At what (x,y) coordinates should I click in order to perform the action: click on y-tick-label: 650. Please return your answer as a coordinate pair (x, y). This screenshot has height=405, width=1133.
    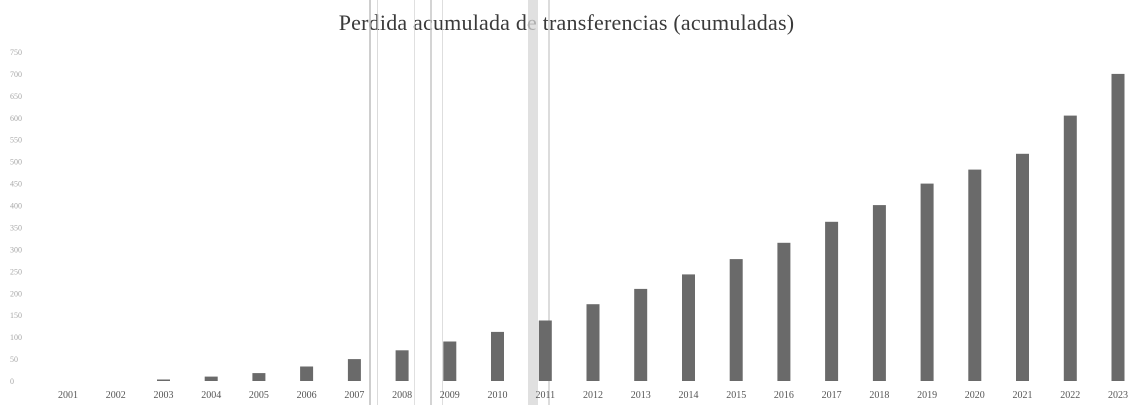
    Looking at the image, I should click on (16, 96).